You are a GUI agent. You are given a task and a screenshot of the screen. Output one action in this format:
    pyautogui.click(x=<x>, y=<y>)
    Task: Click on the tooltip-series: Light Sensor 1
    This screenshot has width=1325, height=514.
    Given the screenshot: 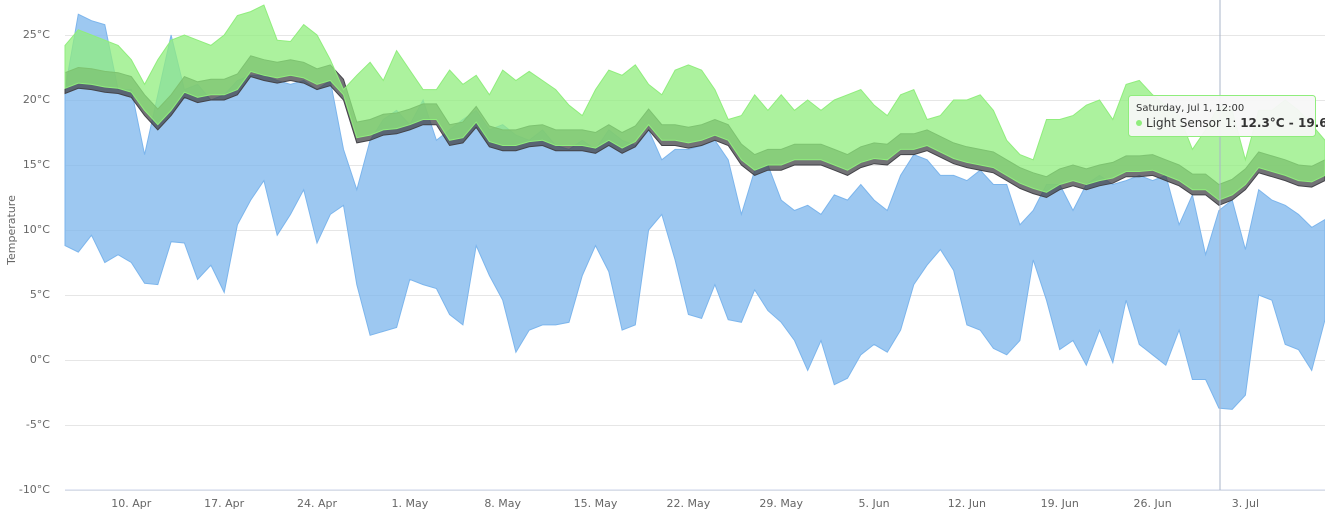 What is the action you would take?
    pyautogui.click(x=1189, y=123)
    